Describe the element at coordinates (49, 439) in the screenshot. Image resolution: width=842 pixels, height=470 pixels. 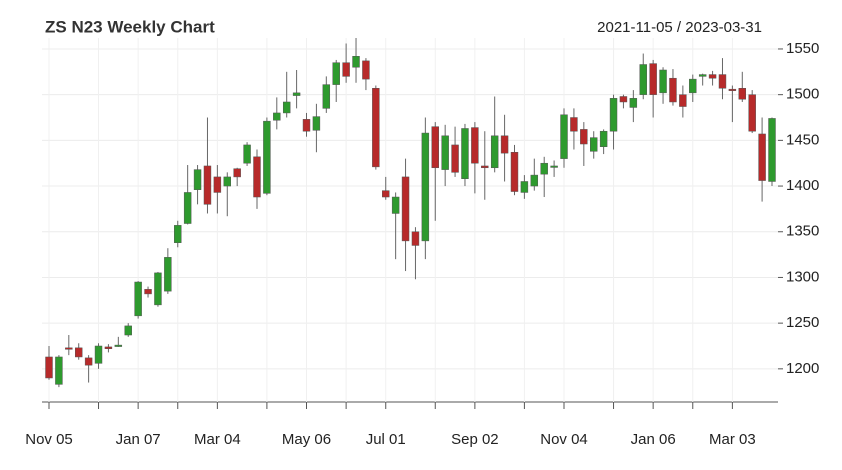
I see `x-tick-label: Nov 05` at that location.